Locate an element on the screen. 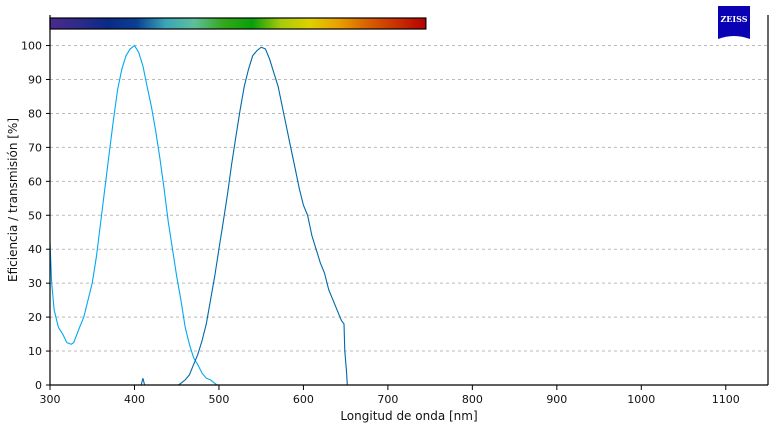  y-tick-label: 100 is located at coordinates (31, 46).